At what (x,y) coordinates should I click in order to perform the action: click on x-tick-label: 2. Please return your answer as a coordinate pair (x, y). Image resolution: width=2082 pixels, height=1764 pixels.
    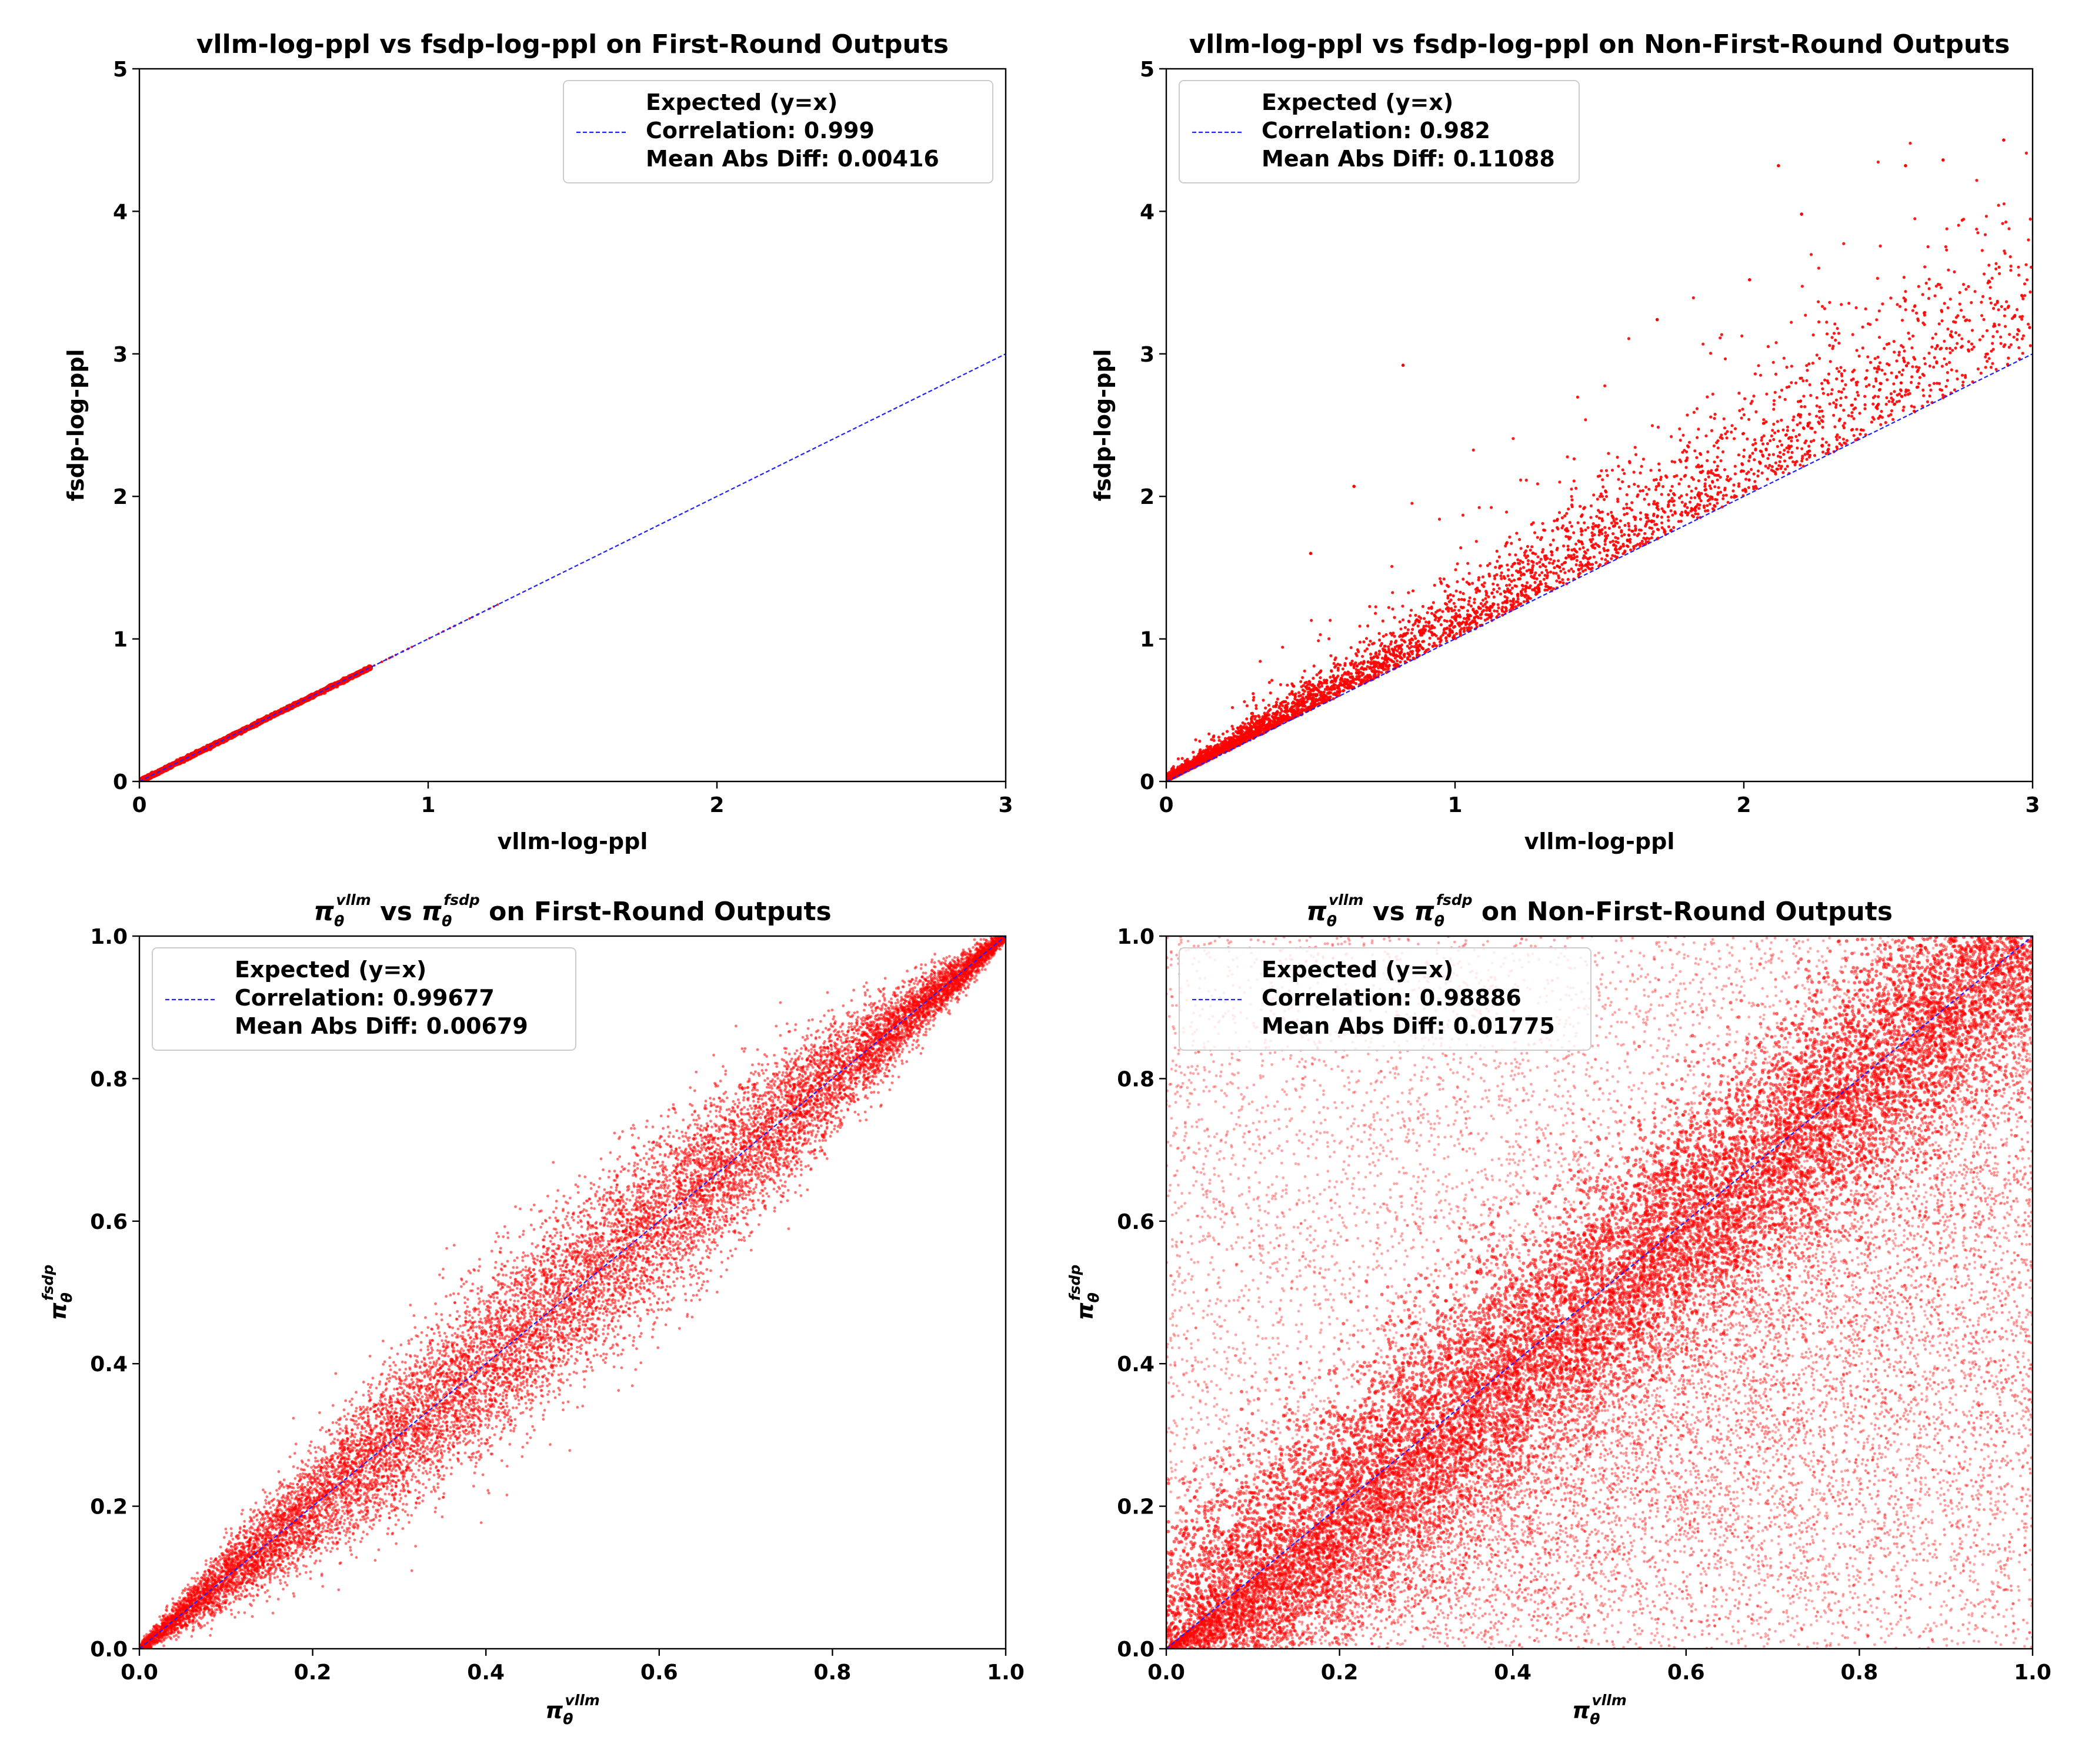
    Looking at the image, I should click on (716, 805).